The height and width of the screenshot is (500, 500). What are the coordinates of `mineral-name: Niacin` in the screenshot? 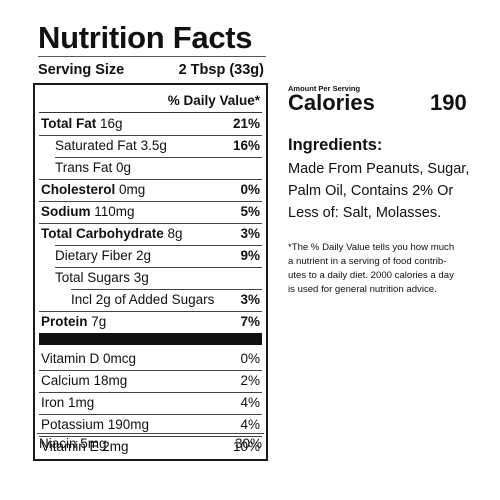 It's located at (60, 443).